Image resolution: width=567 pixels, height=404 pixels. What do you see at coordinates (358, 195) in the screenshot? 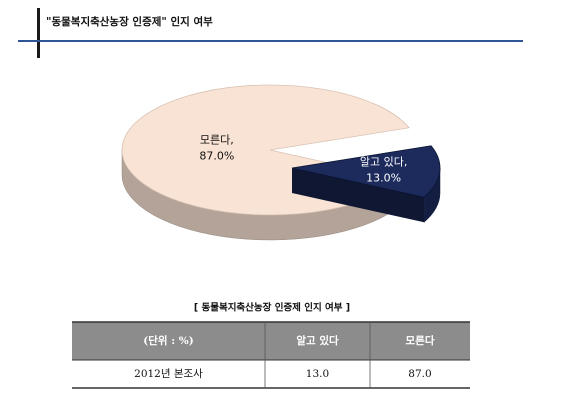
I see `slice-face` at bounding box center [358, 195].